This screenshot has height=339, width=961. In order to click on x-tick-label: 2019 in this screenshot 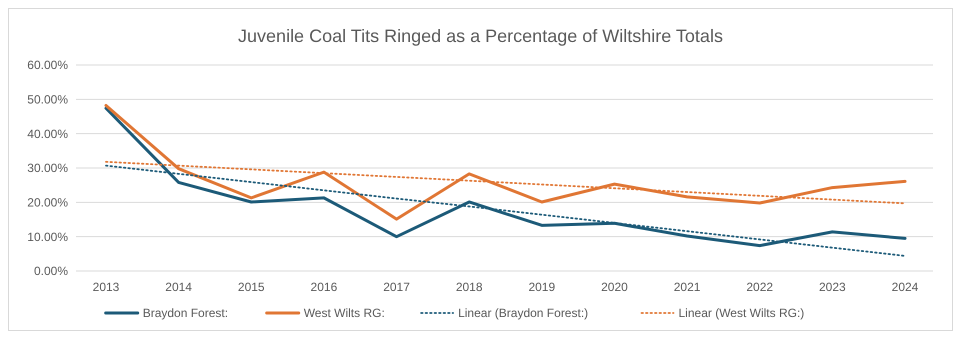, I will do `click(542, 287)`.